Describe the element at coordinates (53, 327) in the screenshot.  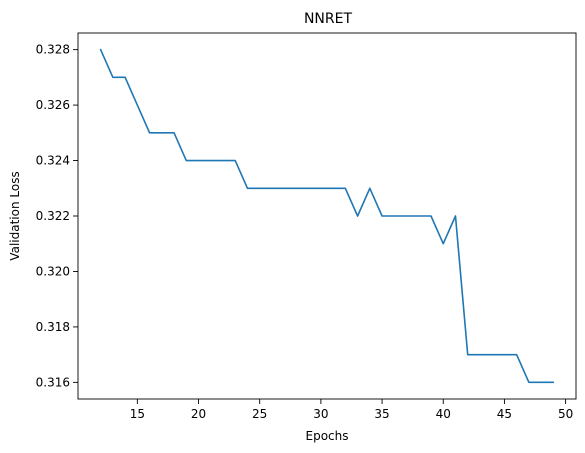
I see `y-tick-label: 0.318` at that location.